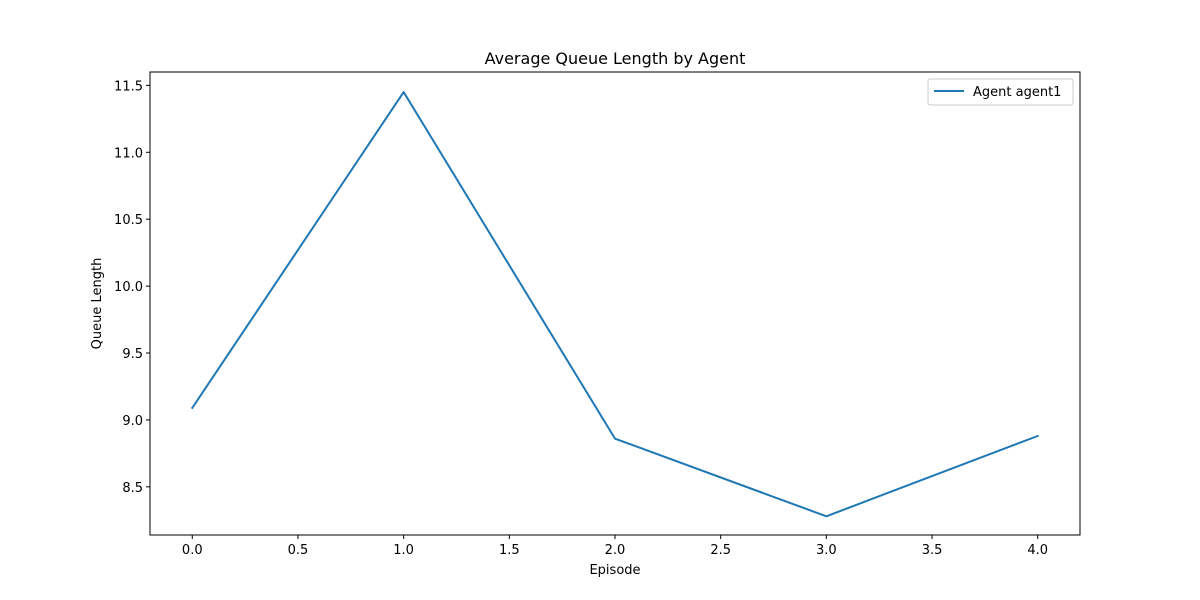 This screenshot has width=1200, height=600. I want to click on y-axis-label: Queue Length, so click(97, 304).